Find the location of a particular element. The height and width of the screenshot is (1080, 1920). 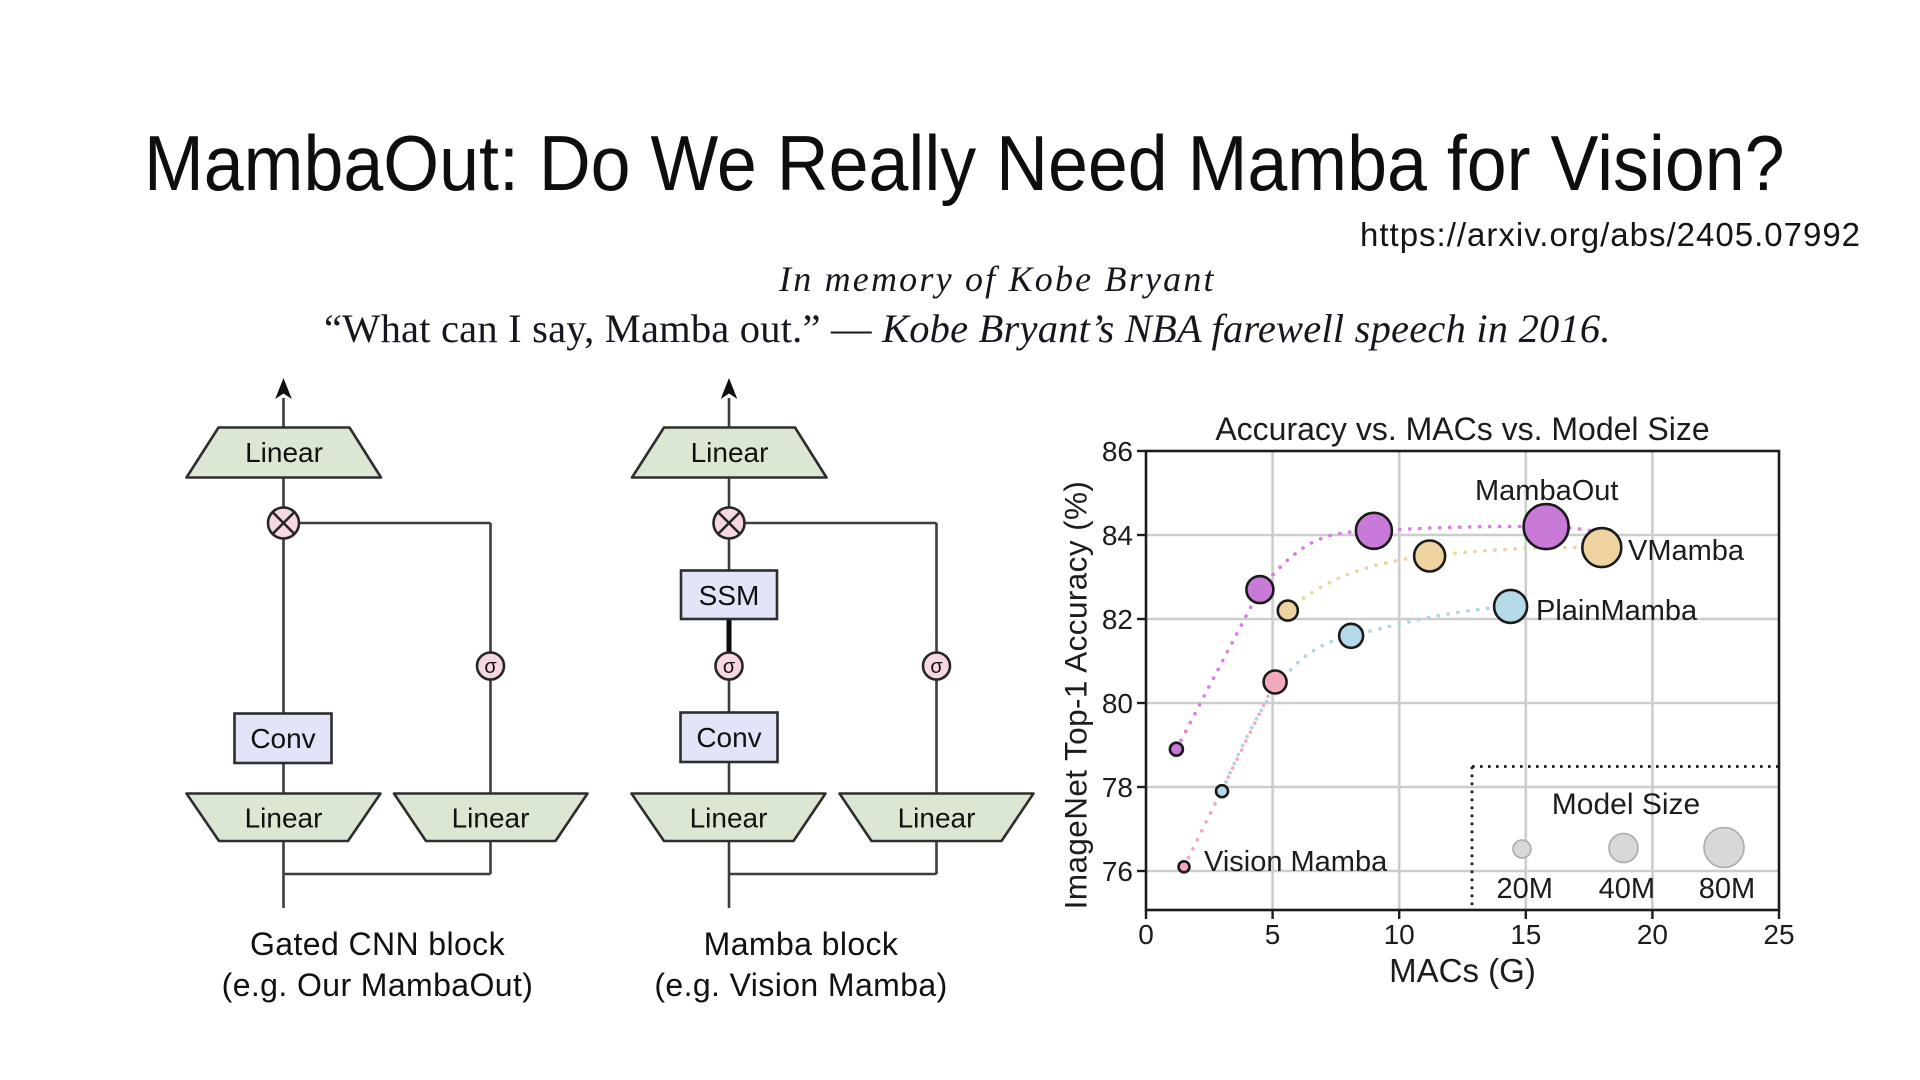

svg-text: 80M is located at coordinates (1727, 889).